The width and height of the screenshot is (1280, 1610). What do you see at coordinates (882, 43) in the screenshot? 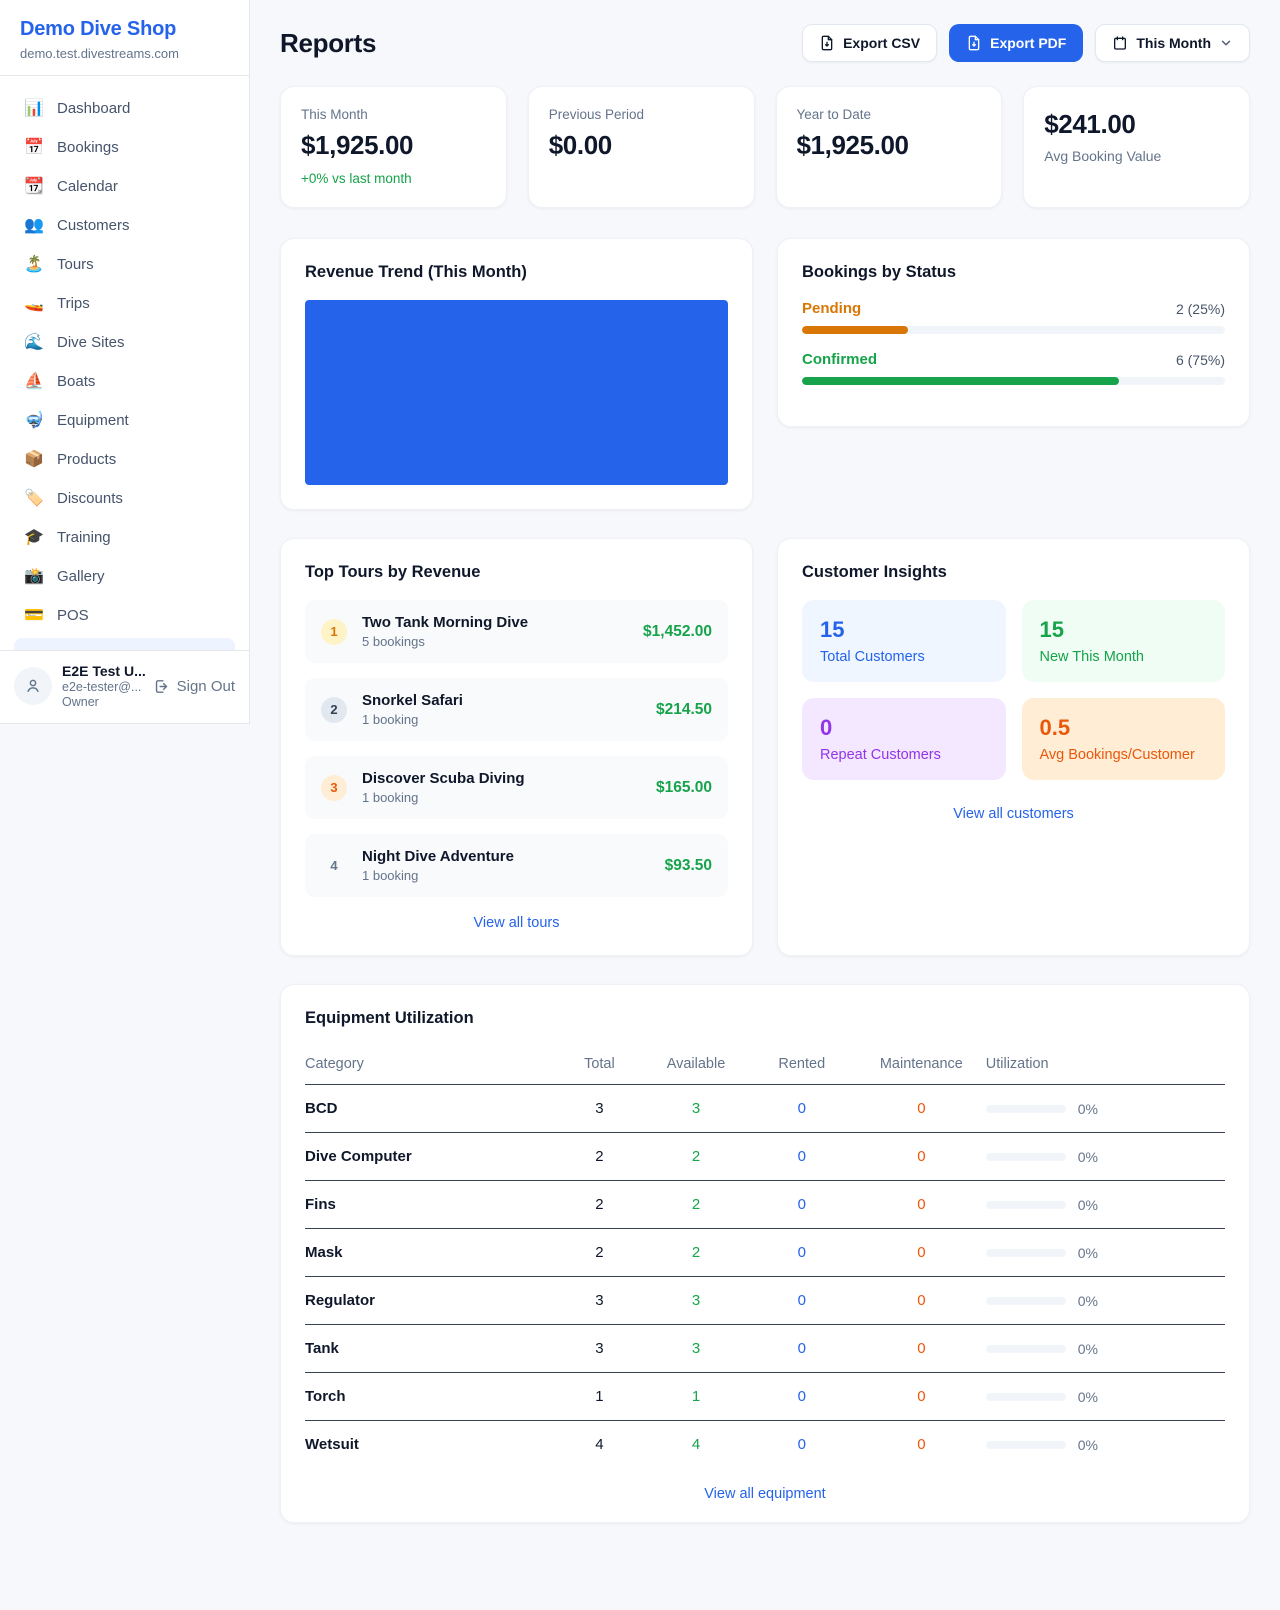
I see `export-csv-label: Export CSV` at bounding box center [882, 43].